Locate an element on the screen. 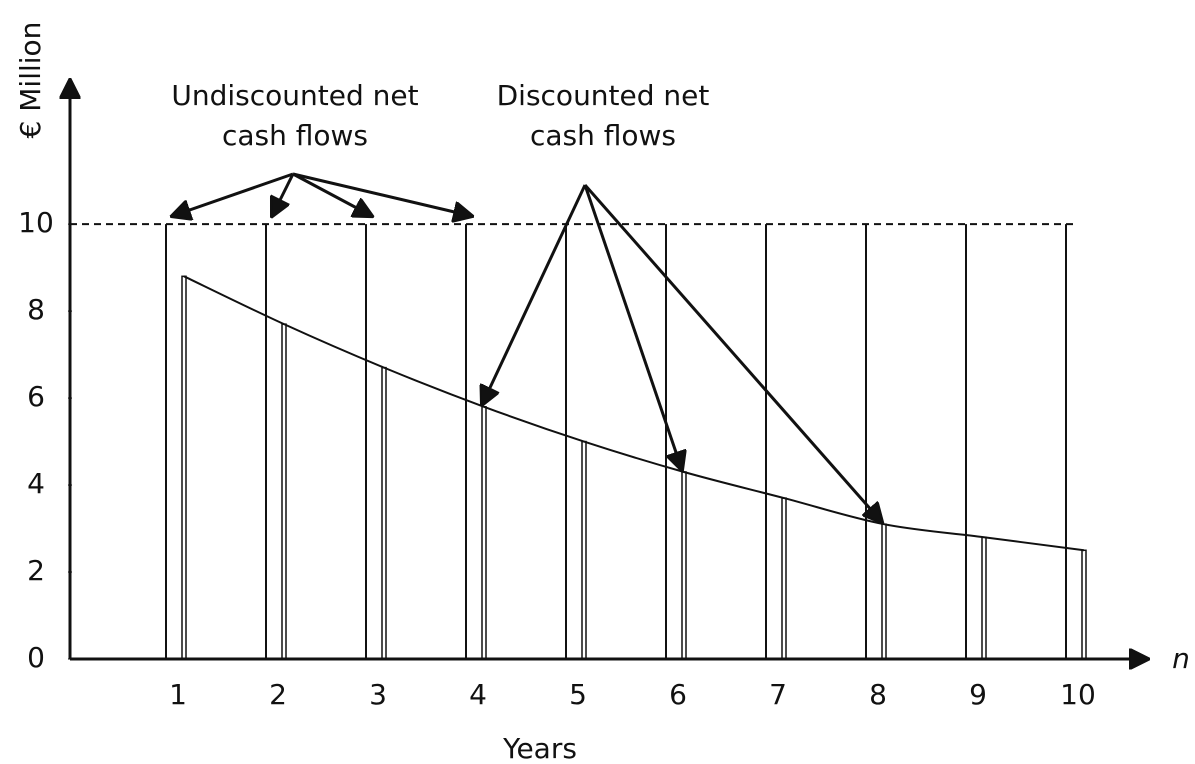  x-tick-label: 9 is located at coordinates (978, 694).